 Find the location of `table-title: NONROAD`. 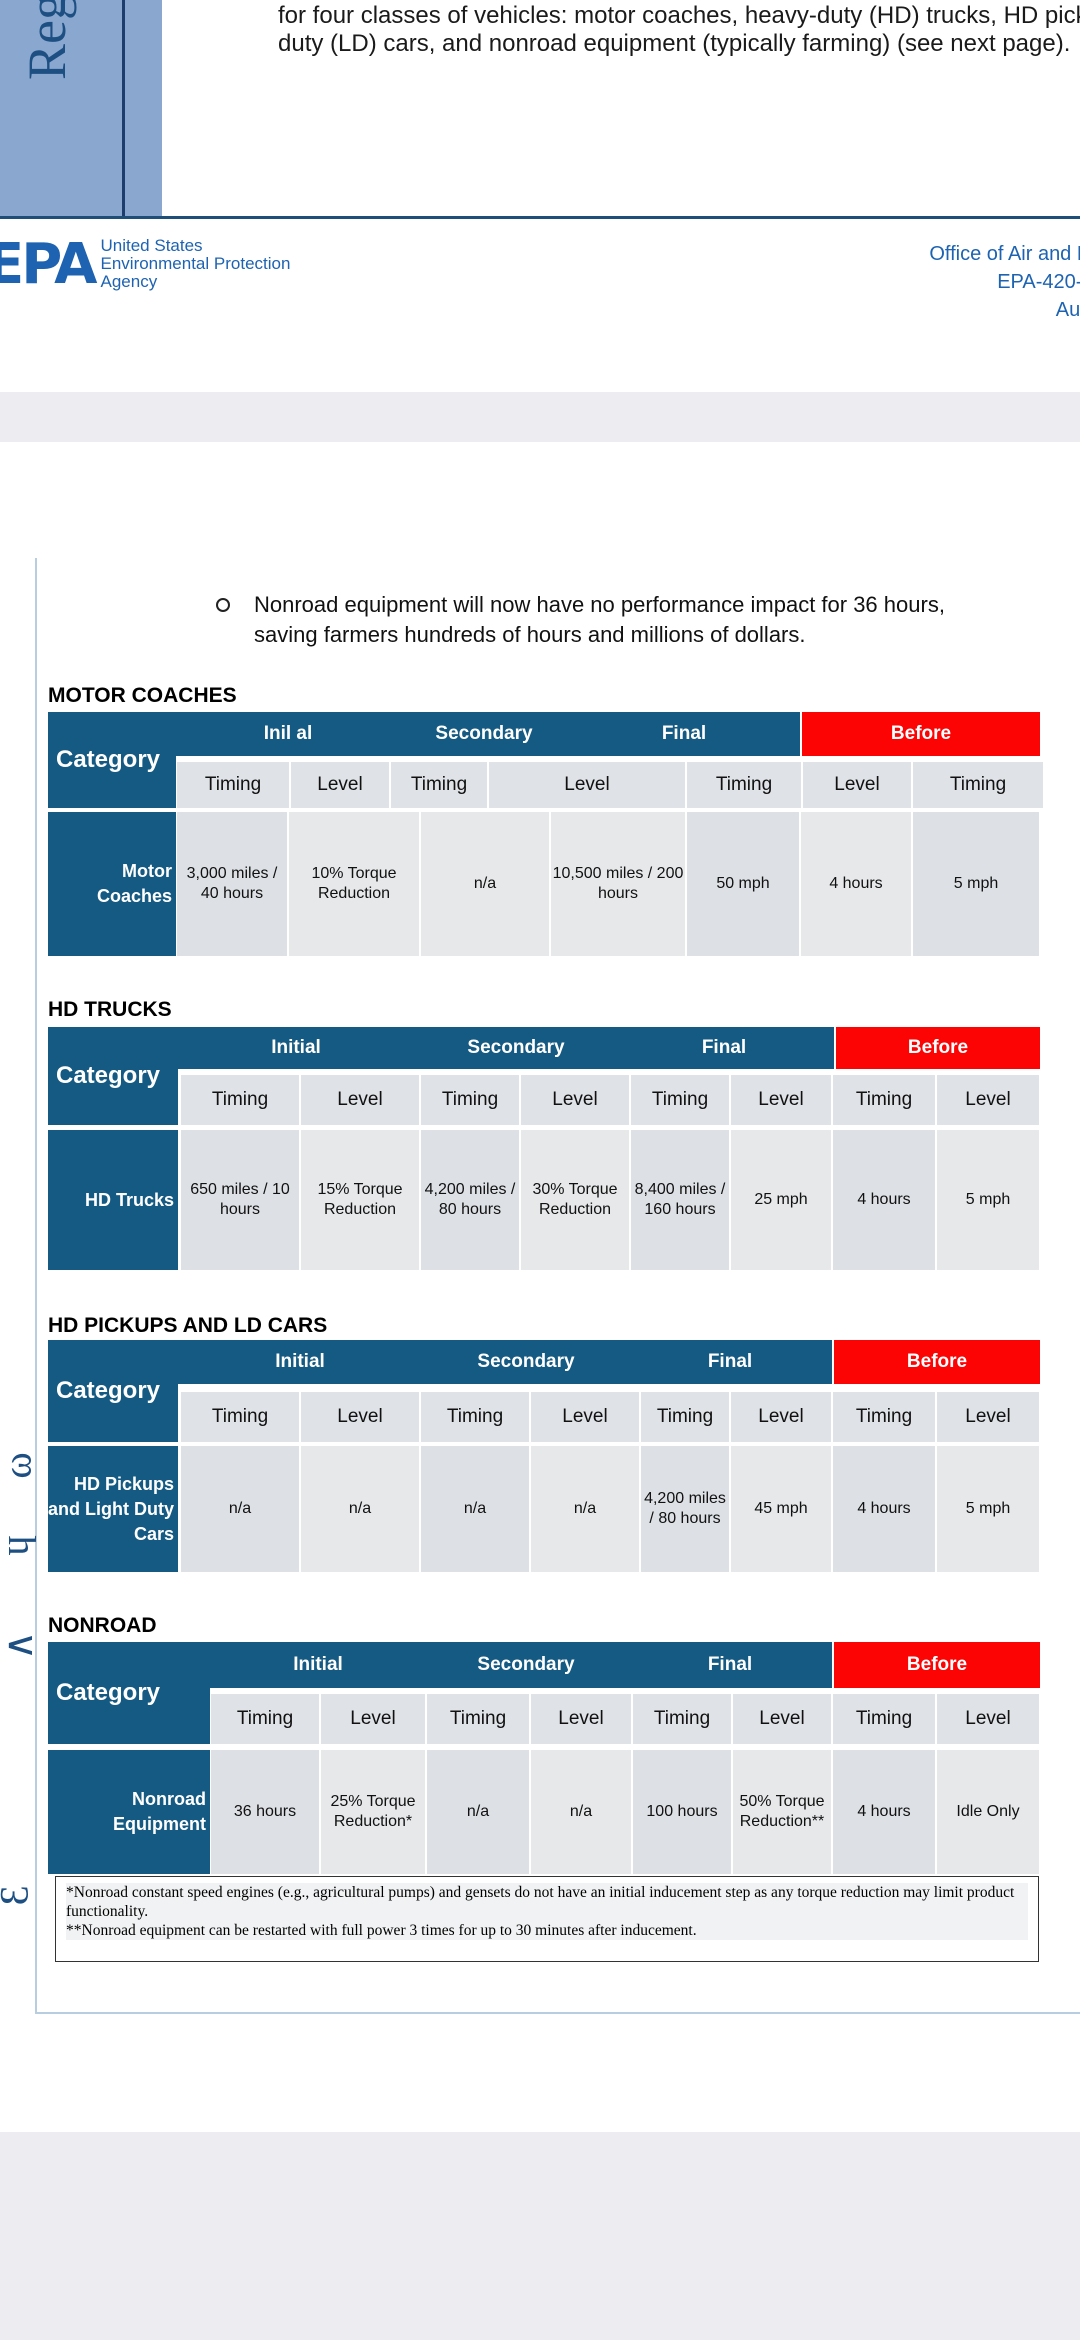

table-title: NONROAD is located at coordinates (102, 1625).